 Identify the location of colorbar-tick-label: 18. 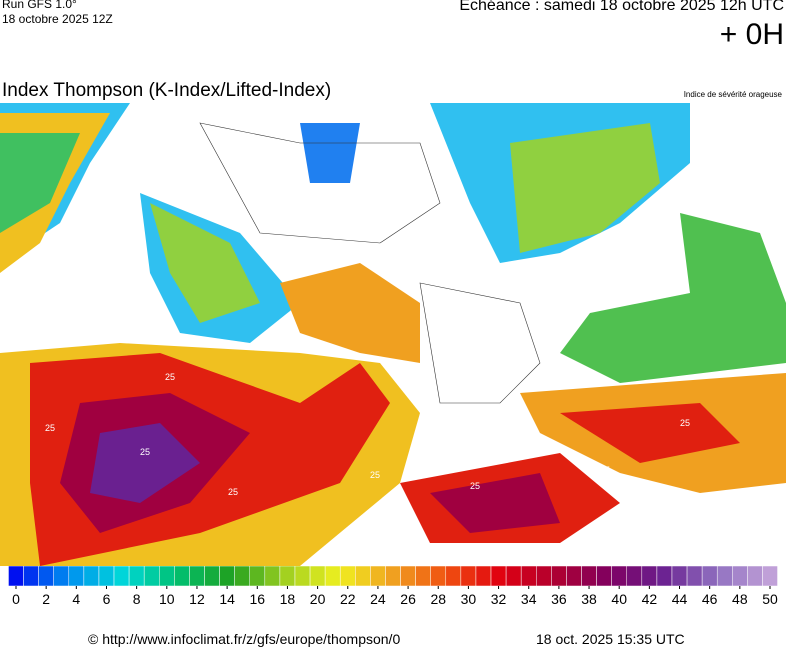
(288, 599).